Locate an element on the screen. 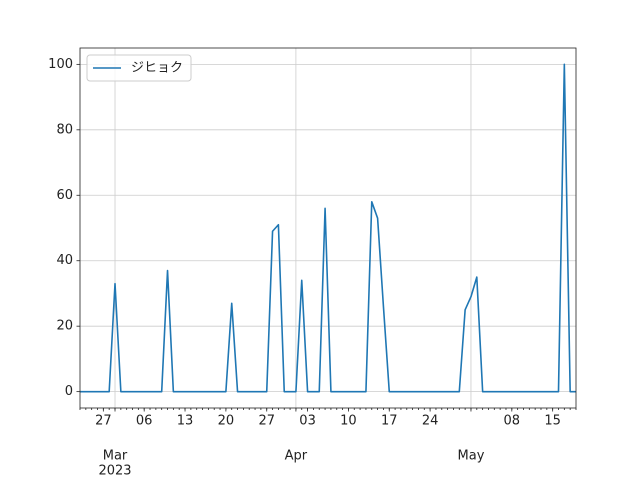  month-label: May is located at coordinates (471, 456).